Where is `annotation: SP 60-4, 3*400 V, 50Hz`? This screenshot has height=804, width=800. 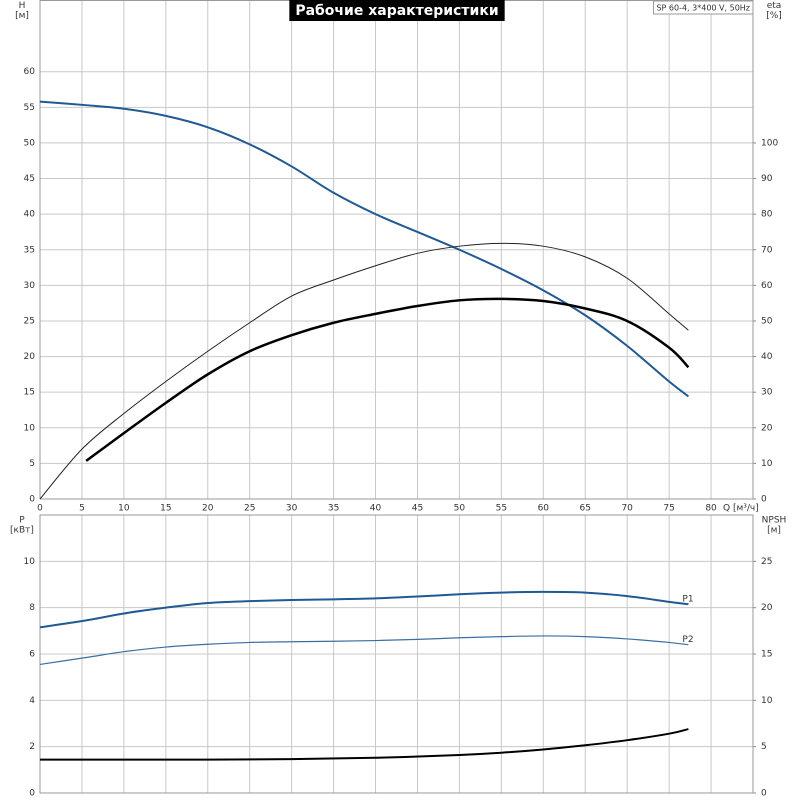
annotation: SP 60-4, 3*400 V, 50Hz is located at coordinates (703, 8).